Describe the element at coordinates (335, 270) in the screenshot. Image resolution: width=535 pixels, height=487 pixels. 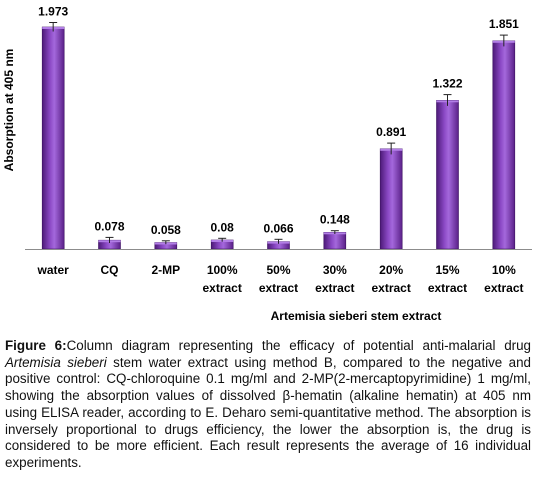
I see `category-label: 30%` at that location.